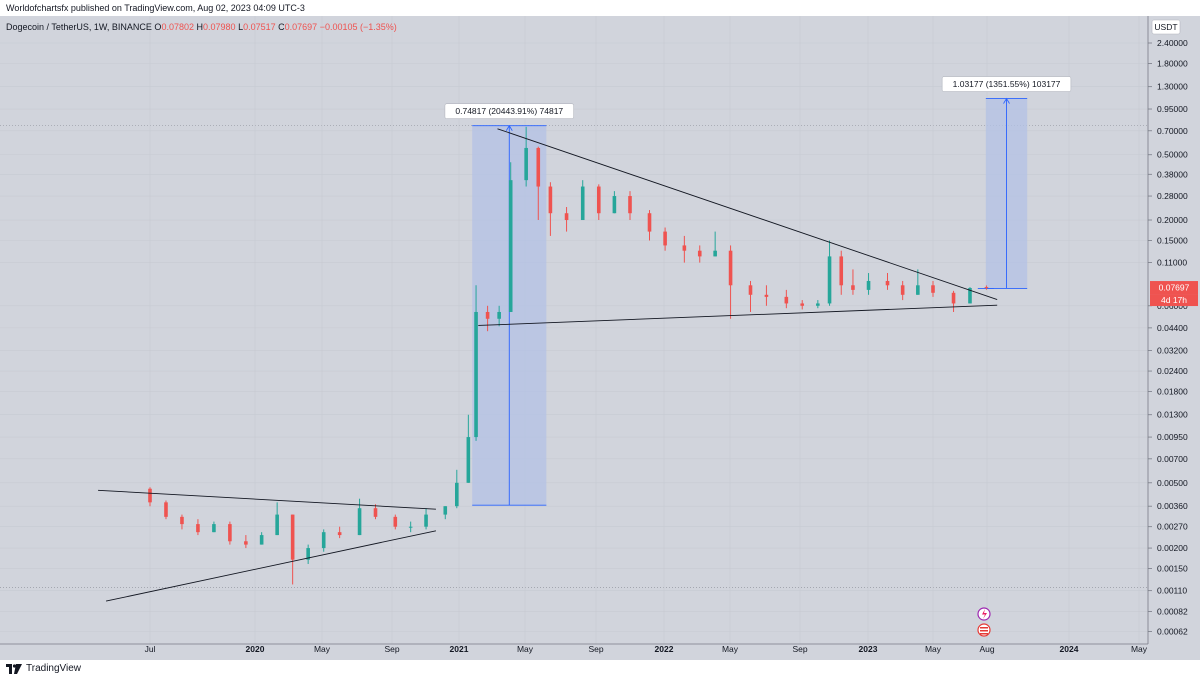  Describe the element at coordinates (1172, 196) in the screenshot. I see `y-tick-label: 0.28000` at that location.